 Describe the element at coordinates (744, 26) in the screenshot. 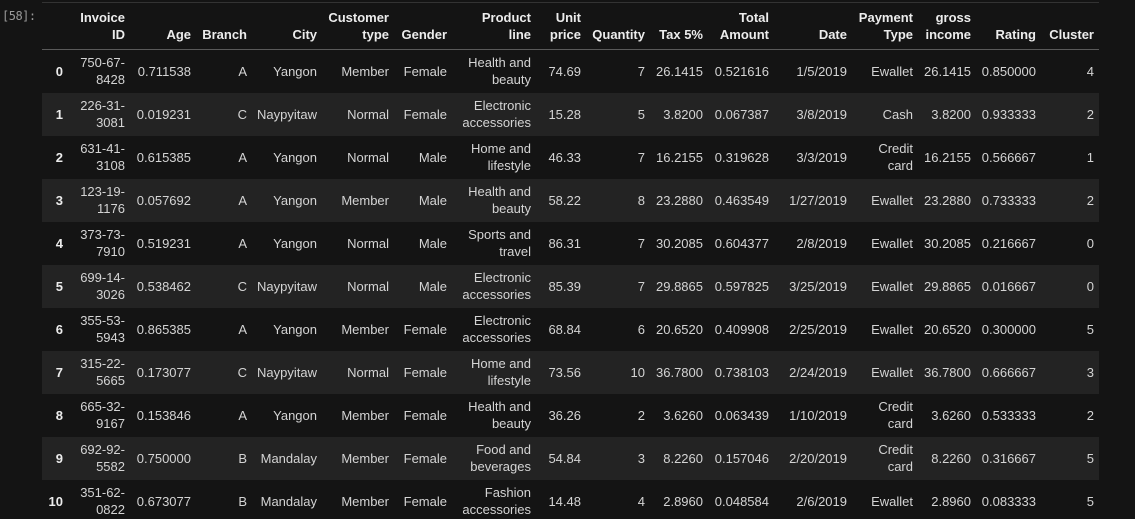

I see `col-header-total-amount: Total Amount` at that location.